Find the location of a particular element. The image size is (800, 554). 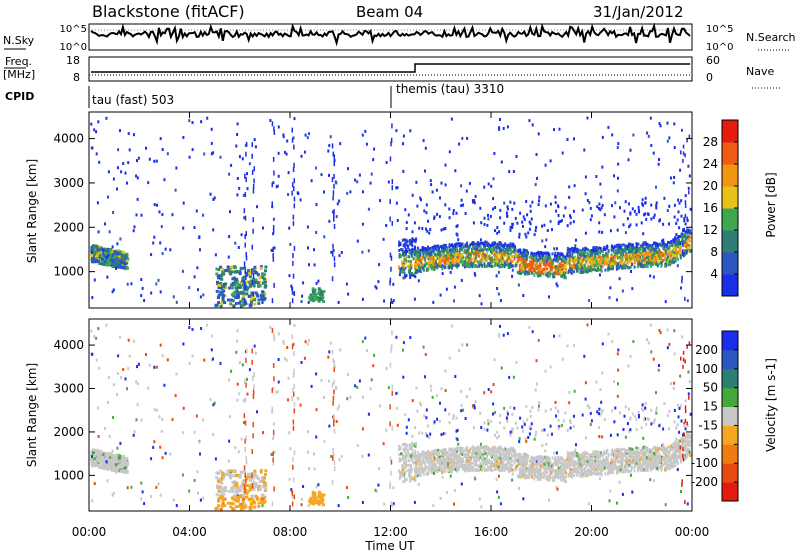

nave-tick-bottom: 0 is located at coordinates (709, 77).